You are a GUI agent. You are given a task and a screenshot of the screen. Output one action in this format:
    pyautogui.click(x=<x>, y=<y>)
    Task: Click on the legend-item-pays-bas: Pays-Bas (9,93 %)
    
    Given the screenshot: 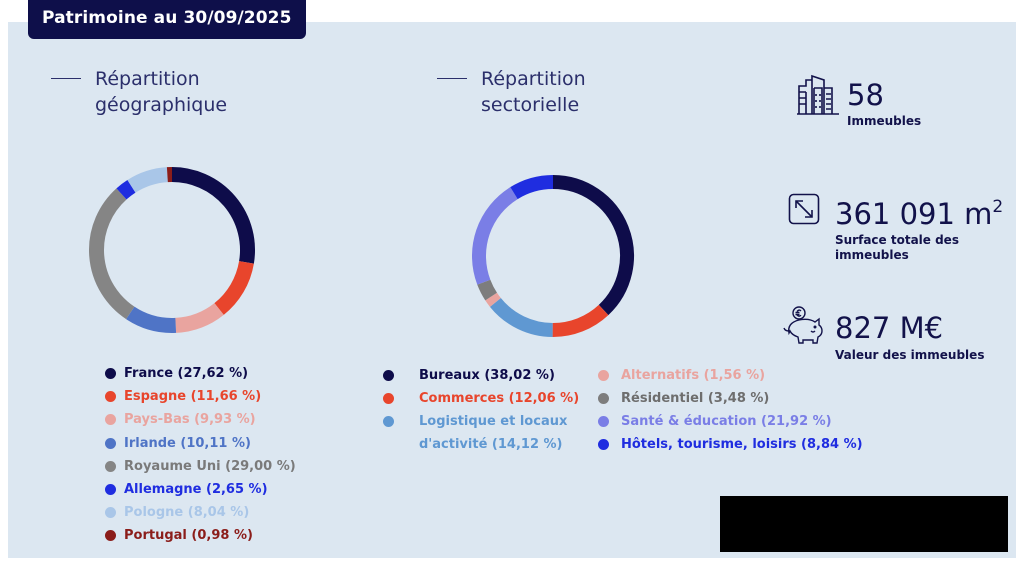 What is the action you would take?
    pyautogui.click(x=200, y=419)
    